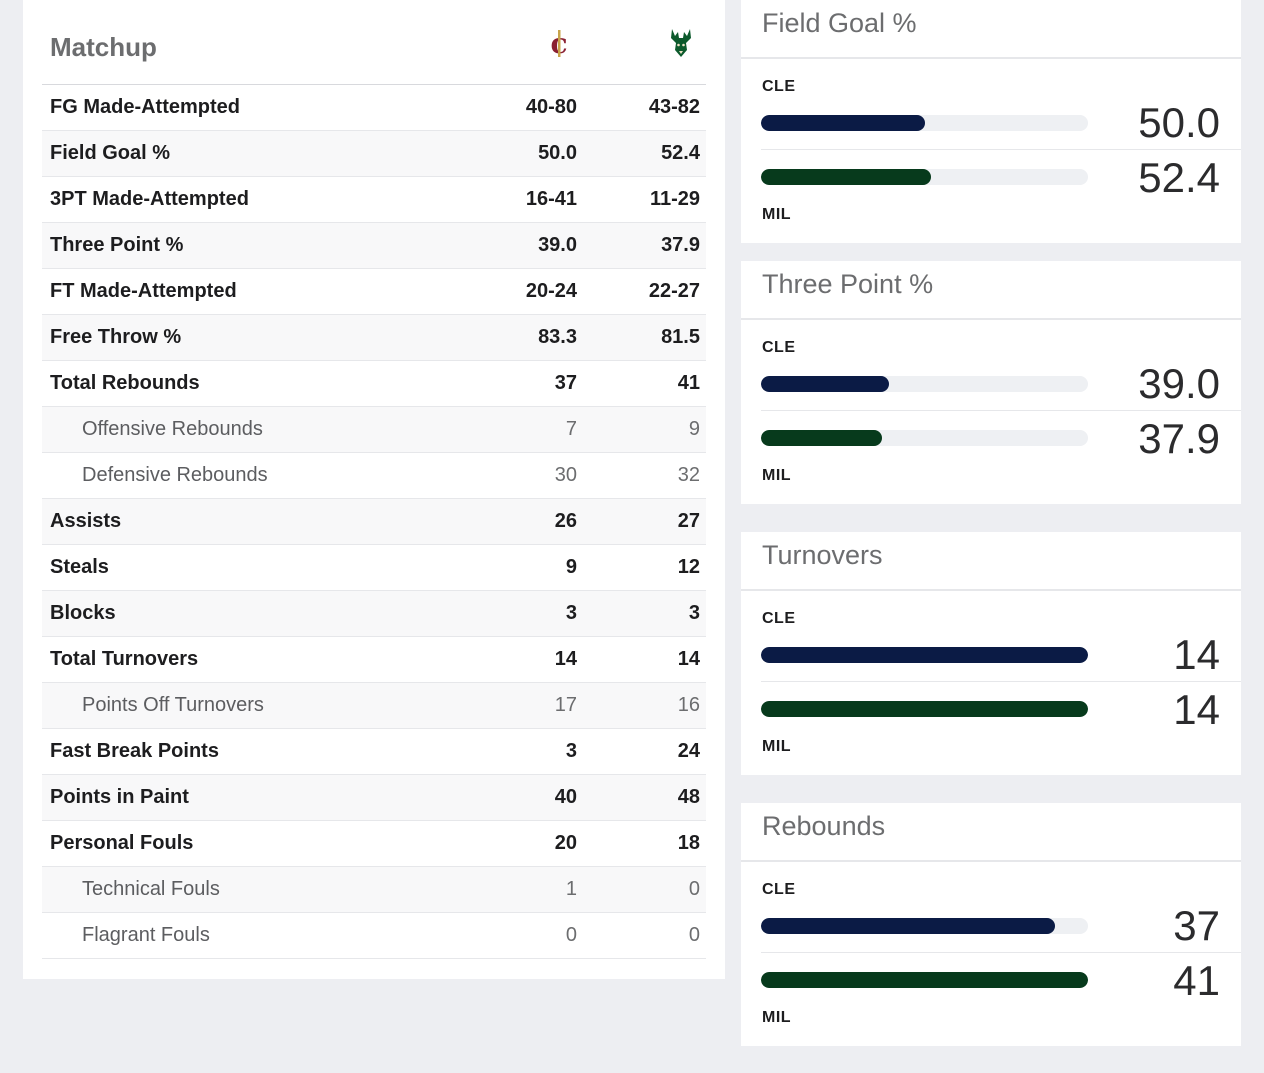  What do you see at coordinates (571, 429) in the screenshot?
I see `stat-value-cle: 7` at bounding box center [571, 429].